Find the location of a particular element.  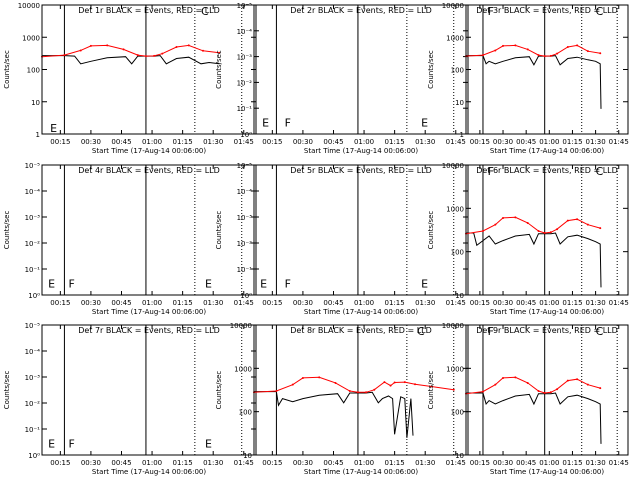

y-tick-label-6-0: 10 is located at coordinates (459, 296).